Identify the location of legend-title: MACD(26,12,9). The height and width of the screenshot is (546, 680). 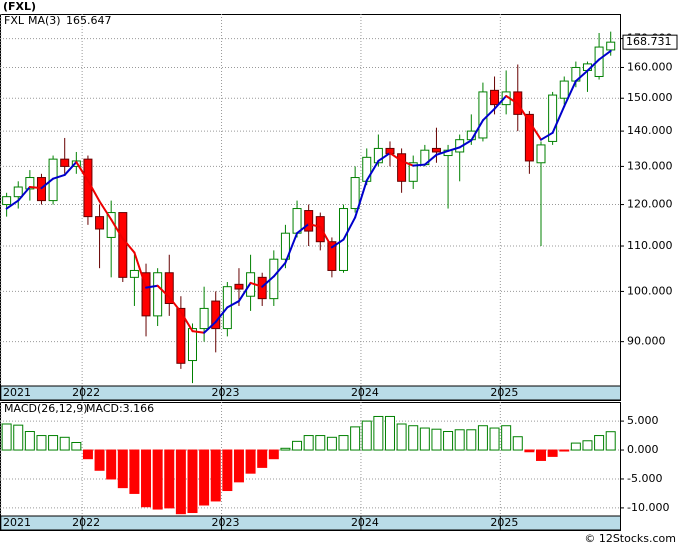
(46, 408).